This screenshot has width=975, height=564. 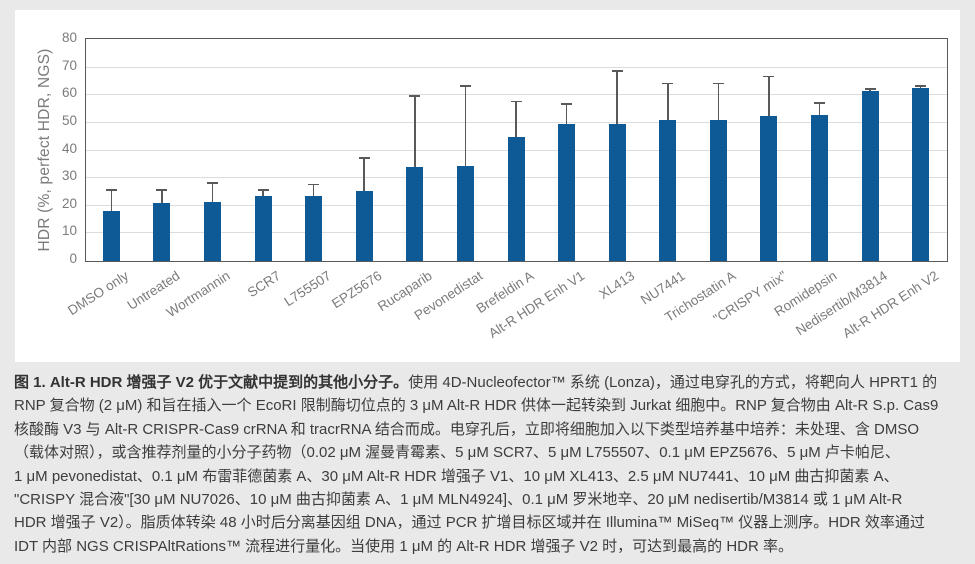 What do you see at coordinates (69, 231) in the screenshot?
I see `y-tick-label: 10` at bounding box center [69, 231].